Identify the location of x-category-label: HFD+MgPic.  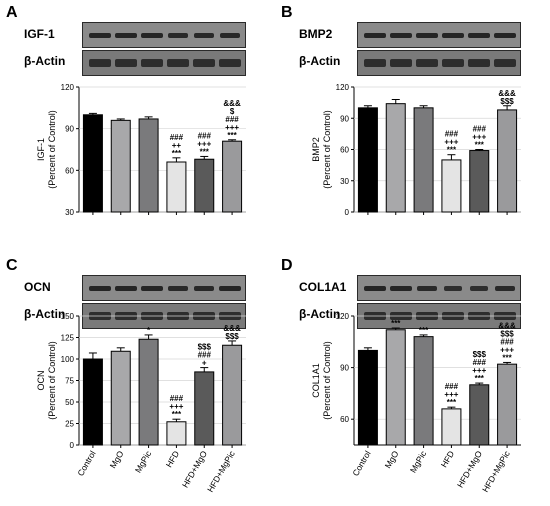
(496, 471).